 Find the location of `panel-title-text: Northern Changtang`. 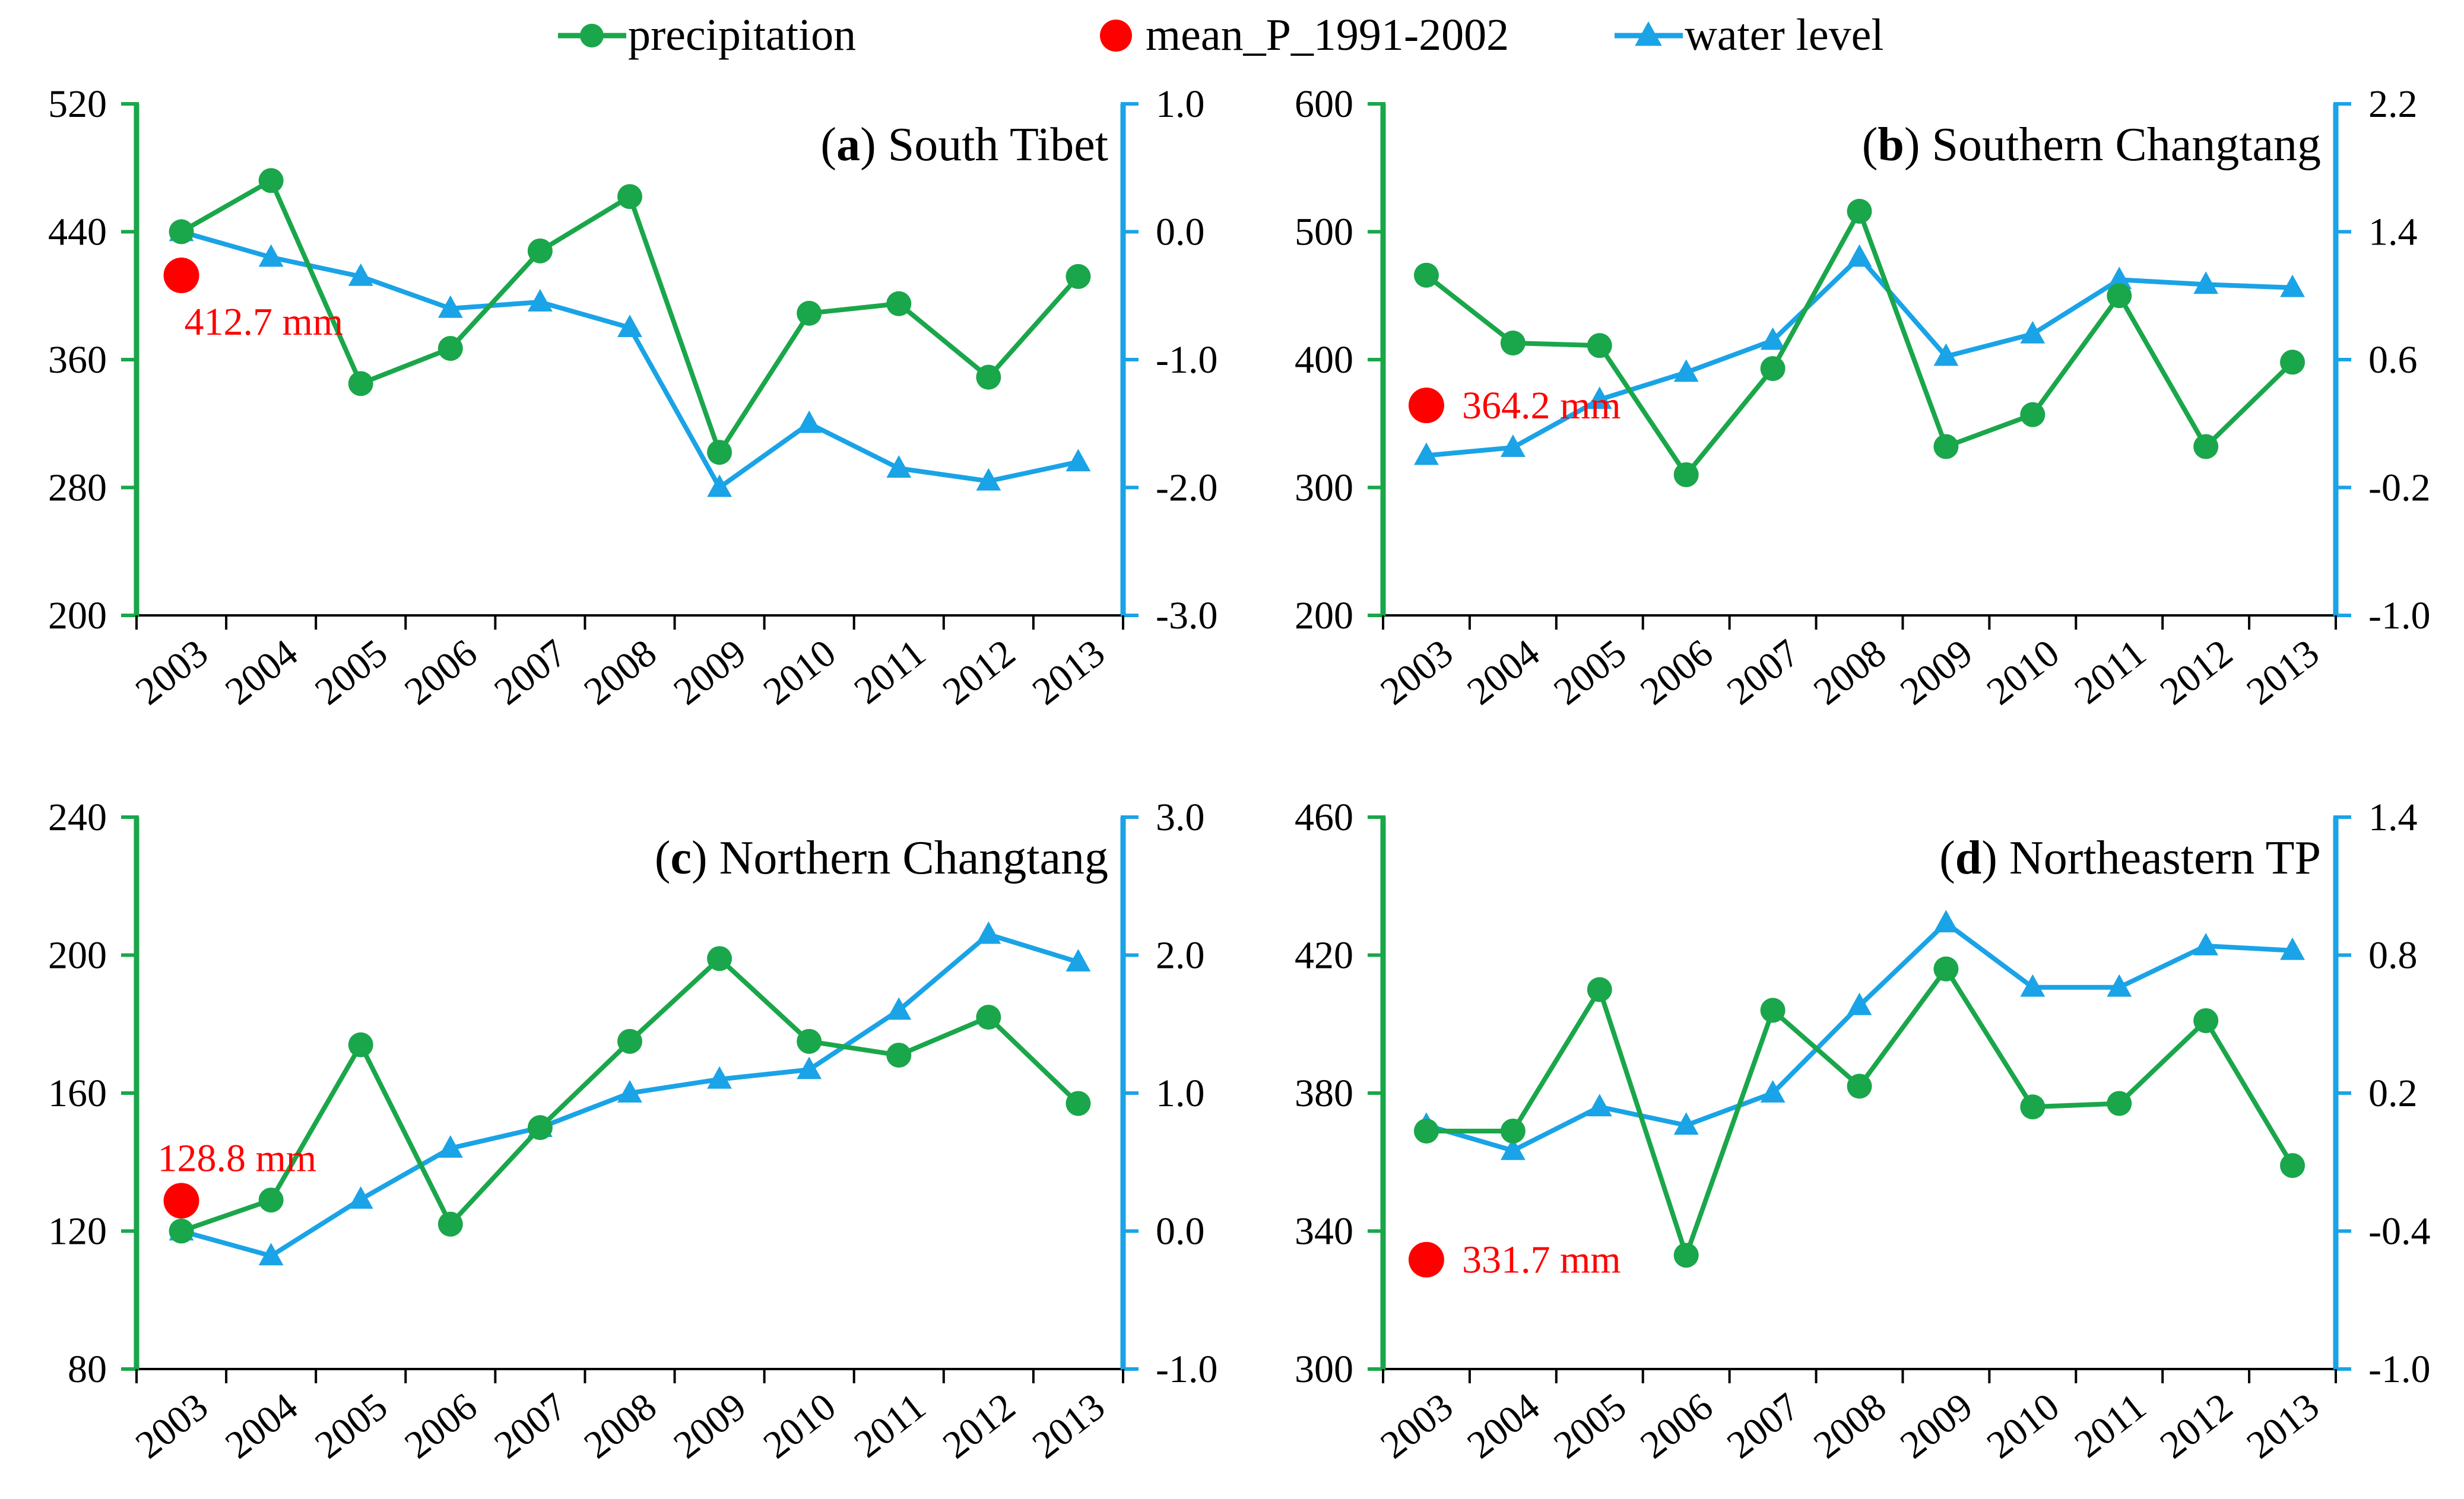

panel-title-text: Northern Changtang is located at coordinates (913, 858).